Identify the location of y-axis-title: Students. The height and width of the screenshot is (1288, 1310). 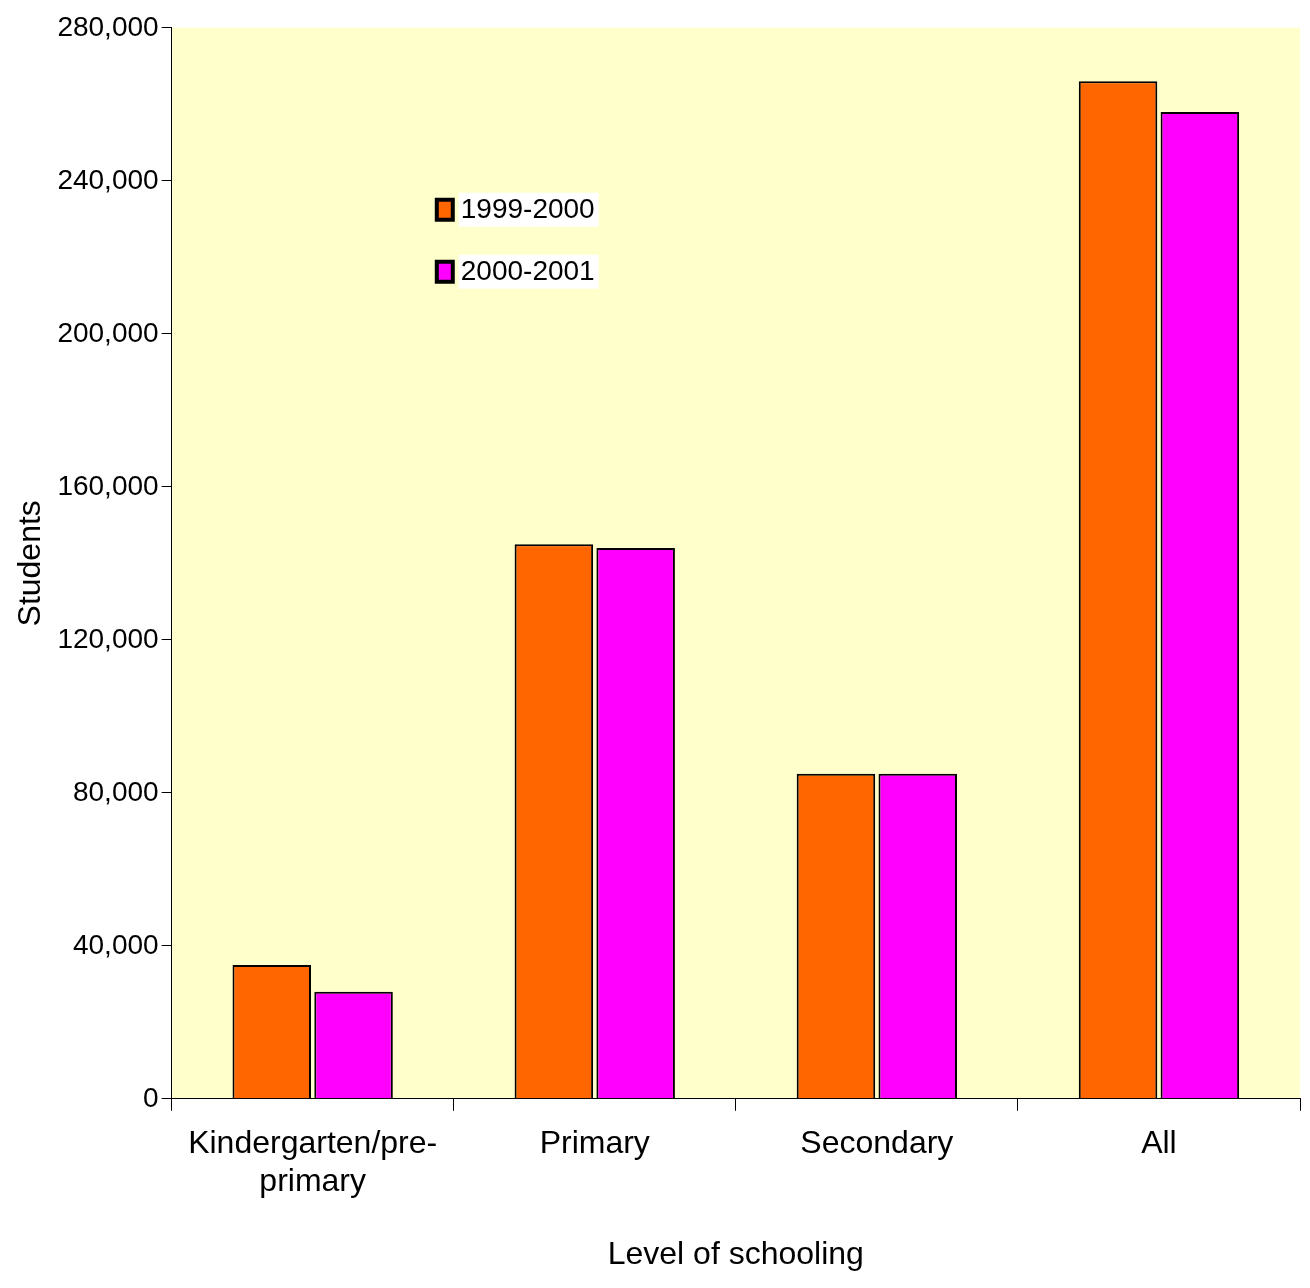
(29, 563).